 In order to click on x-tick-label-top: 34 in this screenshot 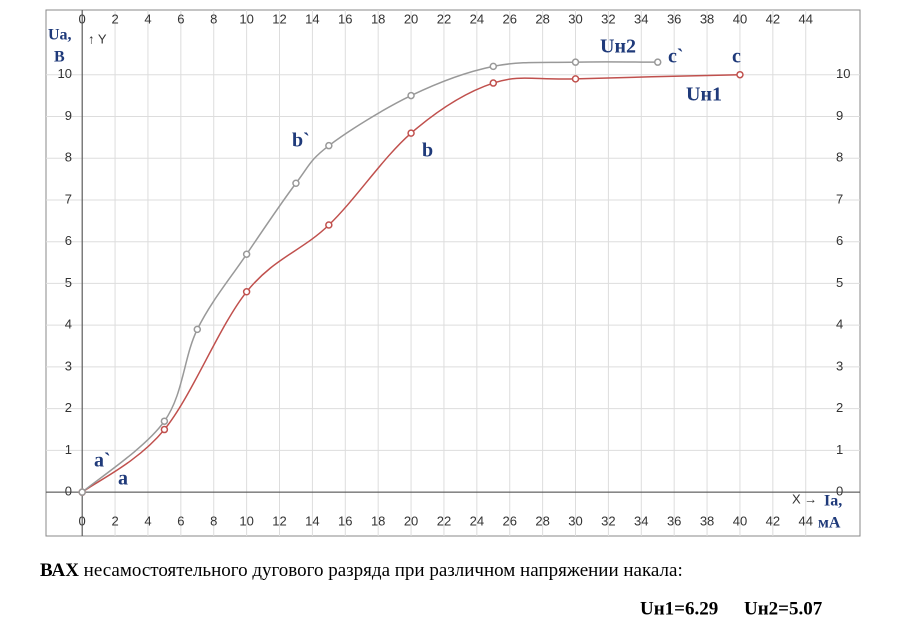, I will do `click(641, 18)`.